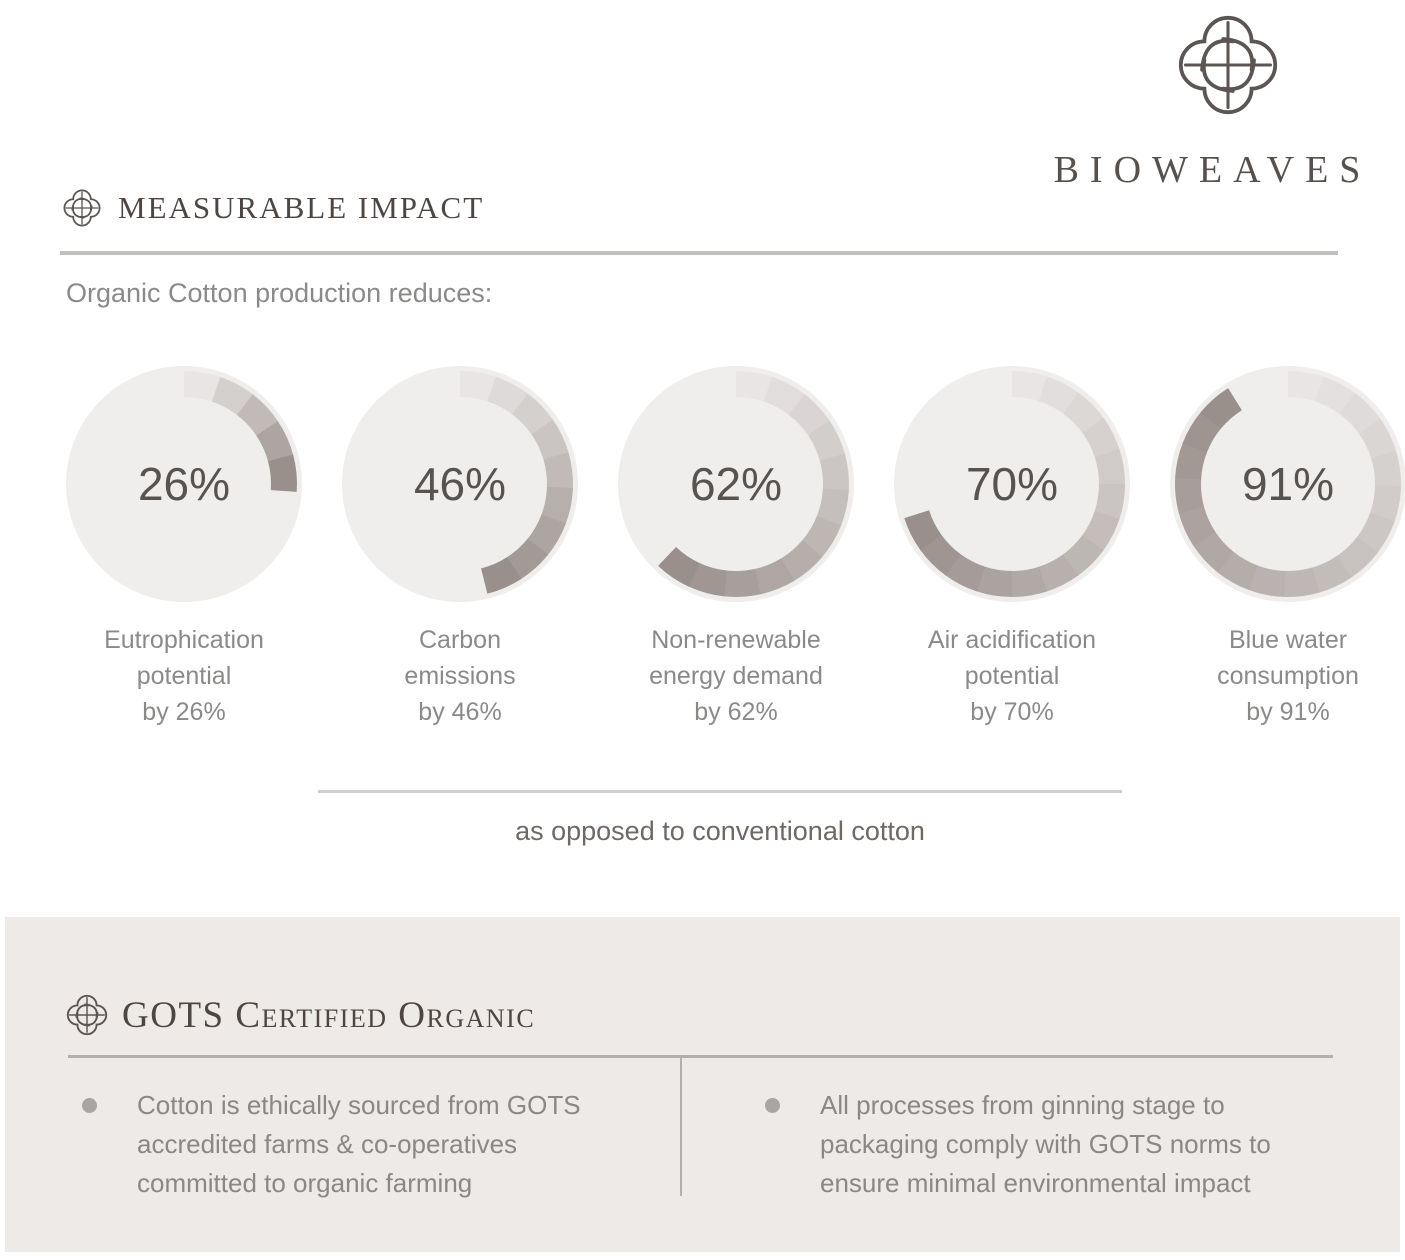  I want to click on gauge-percent-label: 70%, so click(1012, 484).